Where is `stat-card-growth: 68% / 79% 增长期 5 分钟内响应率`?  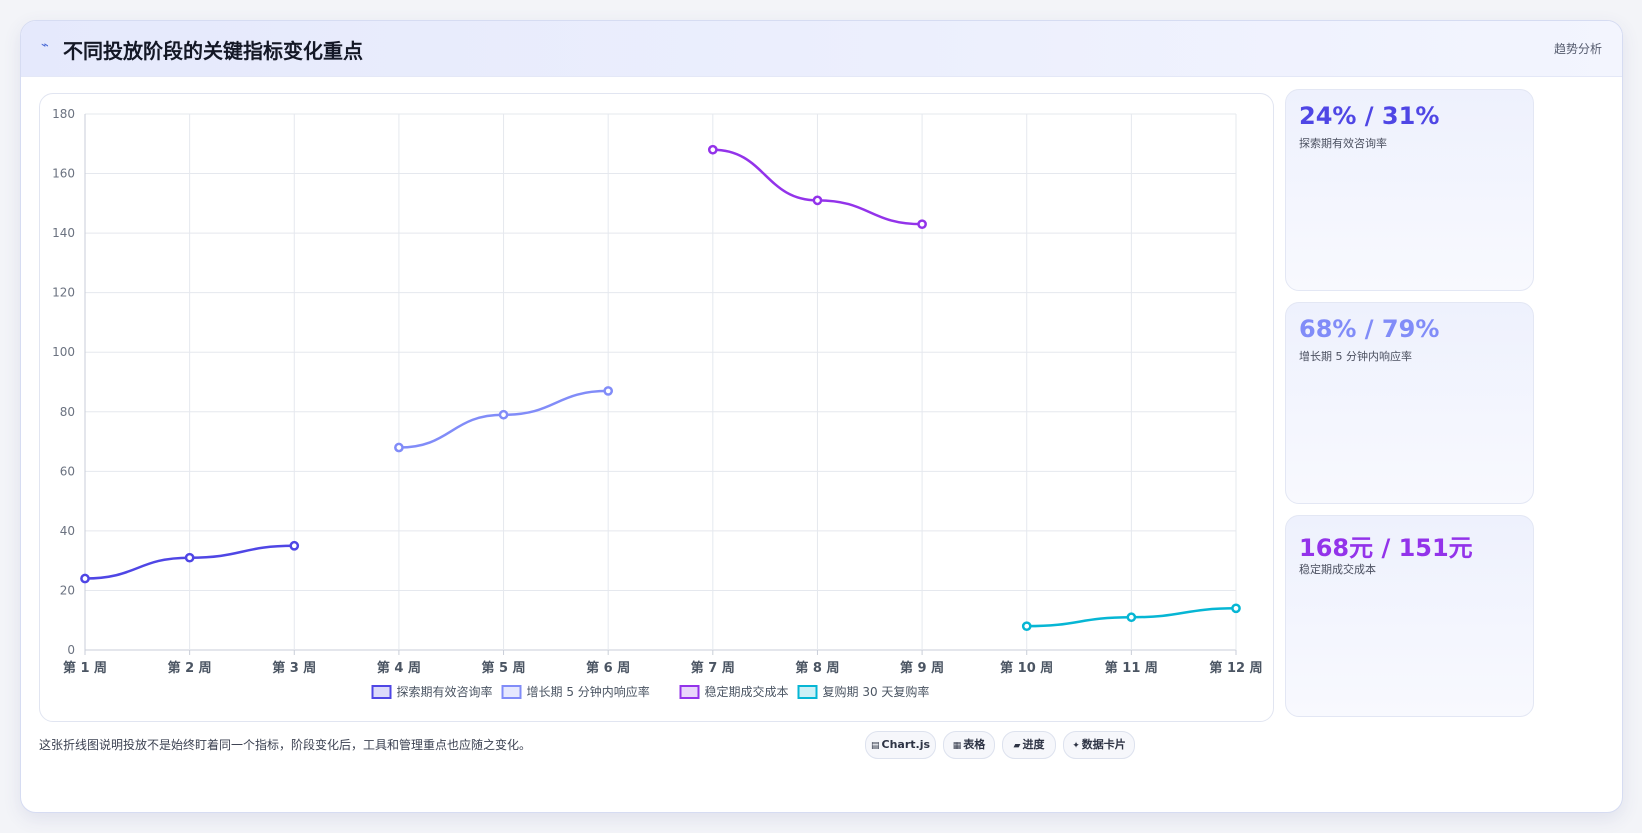
stat-card-growth: 68% / 79% 增长期 5 分钟内响应率 is located at coordinates (1409, 403).